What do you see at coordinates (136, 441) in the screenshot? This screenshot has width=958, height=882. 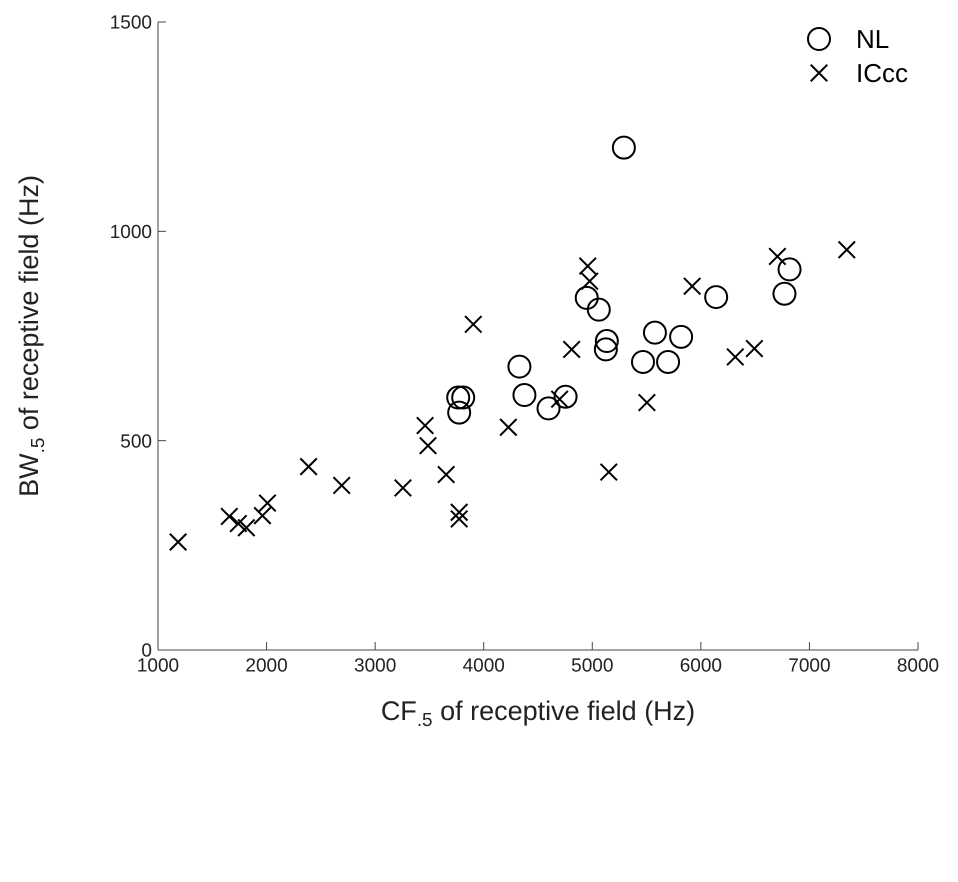 I see `y-tick-label: 500` at bounding box center [136, 441].